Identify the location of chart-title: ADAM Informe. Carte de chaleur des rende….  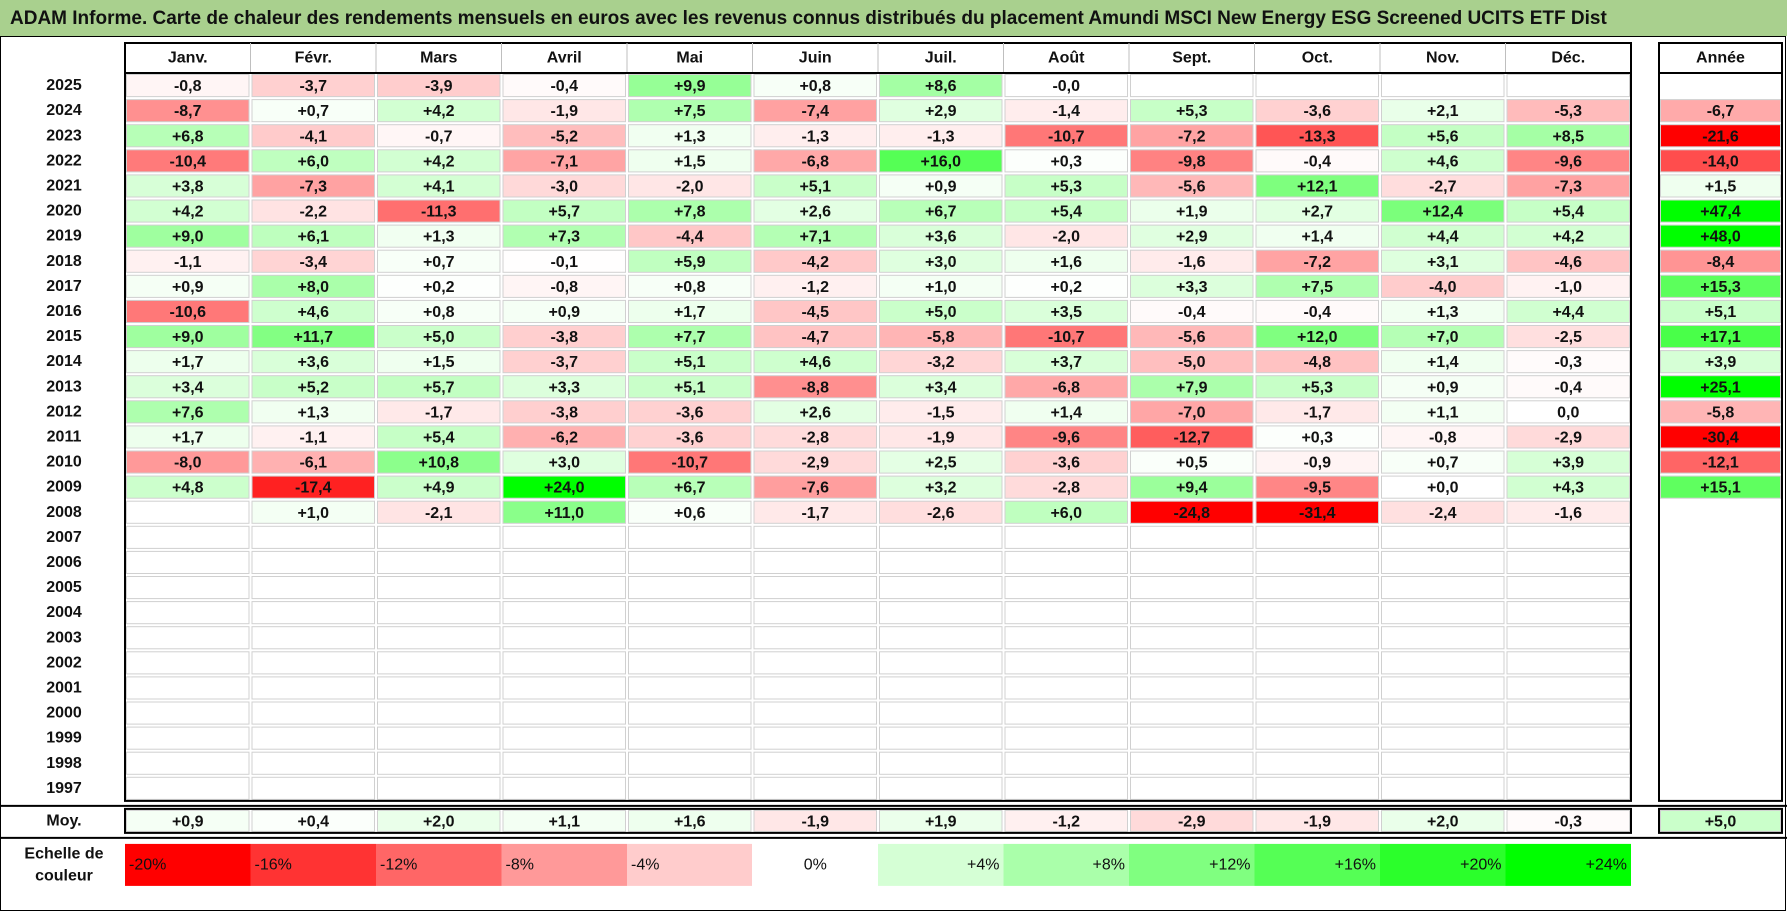
(893, 18).